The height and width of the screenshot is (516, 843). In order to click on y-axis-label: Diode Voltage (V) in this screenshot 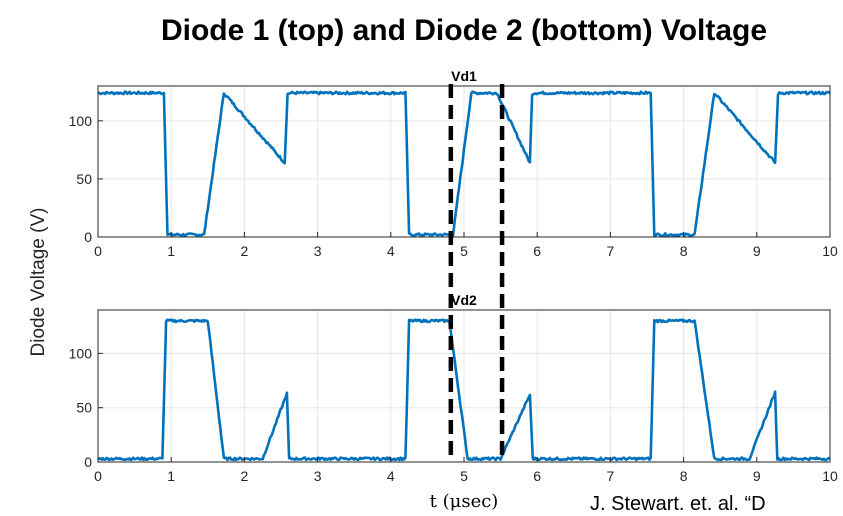, I will do `click(38, 282)`.